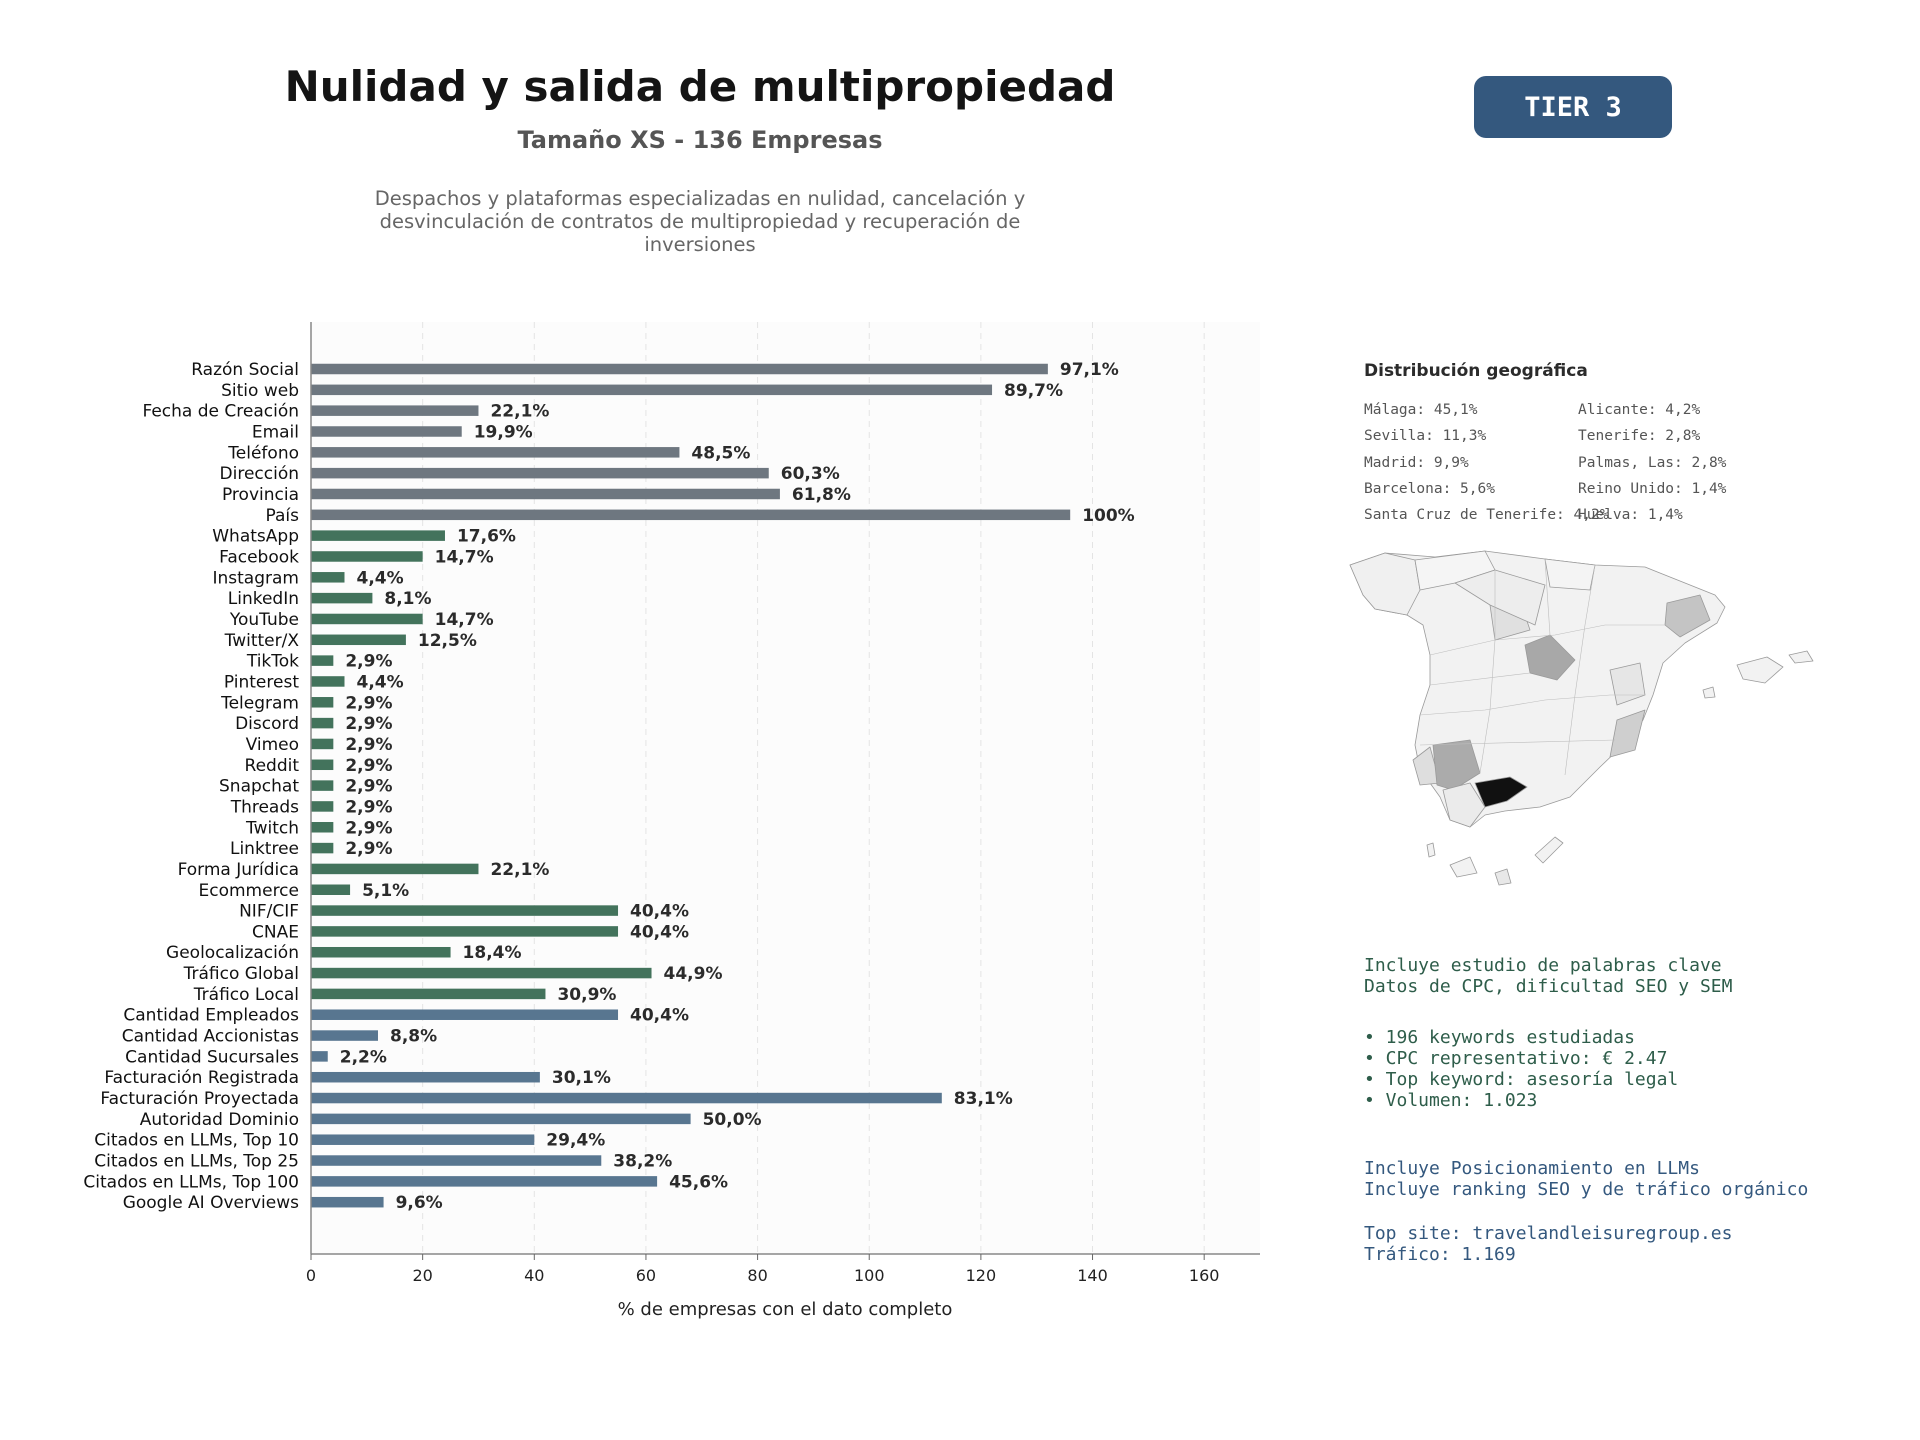  What do you see at coordinates (1108, 516) in the screenshot?
I see `value-label: 100%` at bounding box center [1108, 516].